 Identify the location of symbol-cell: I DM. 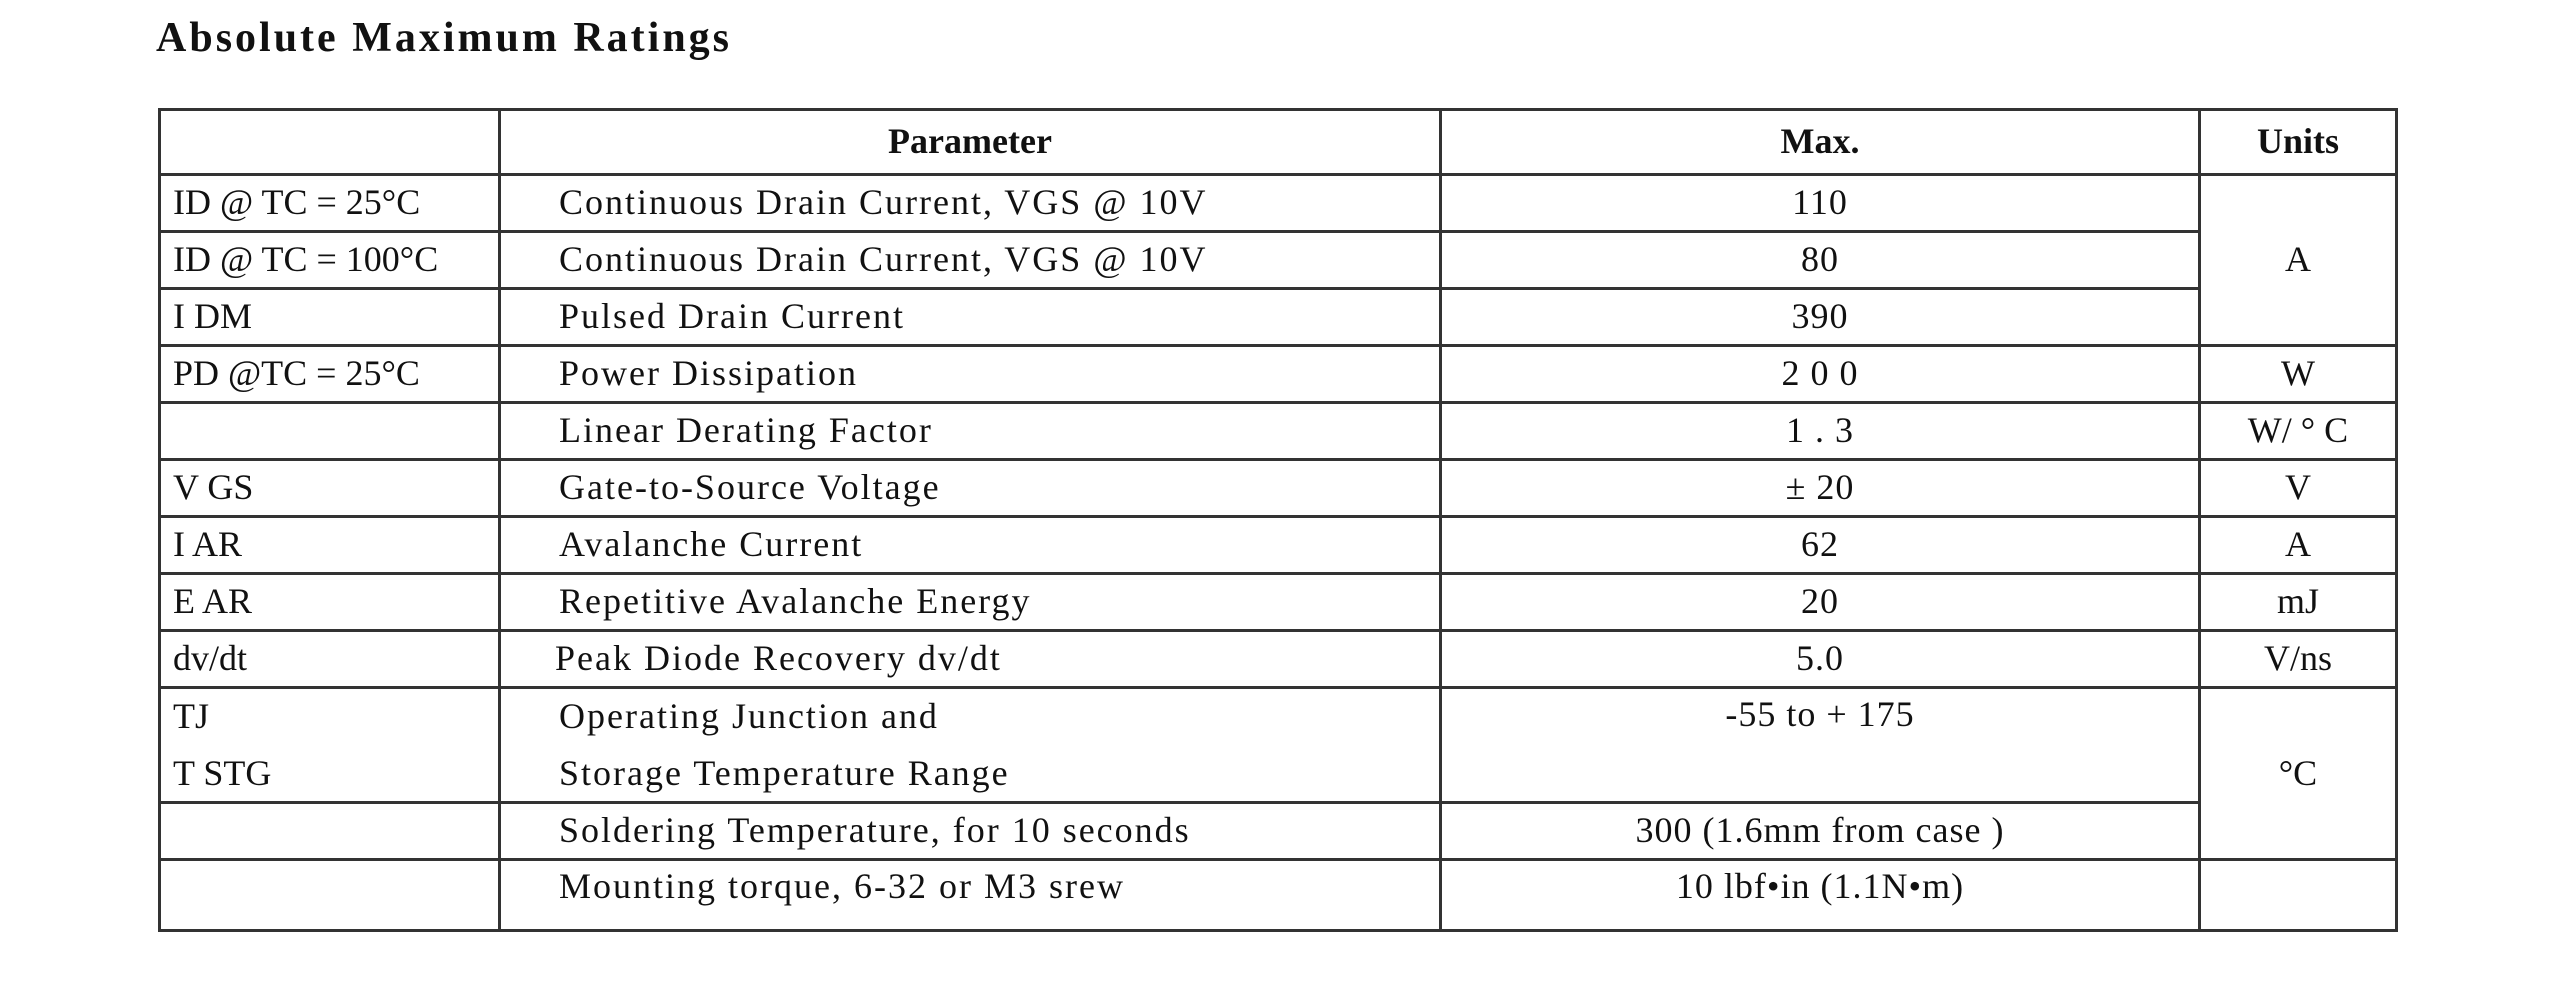
(329, 317).